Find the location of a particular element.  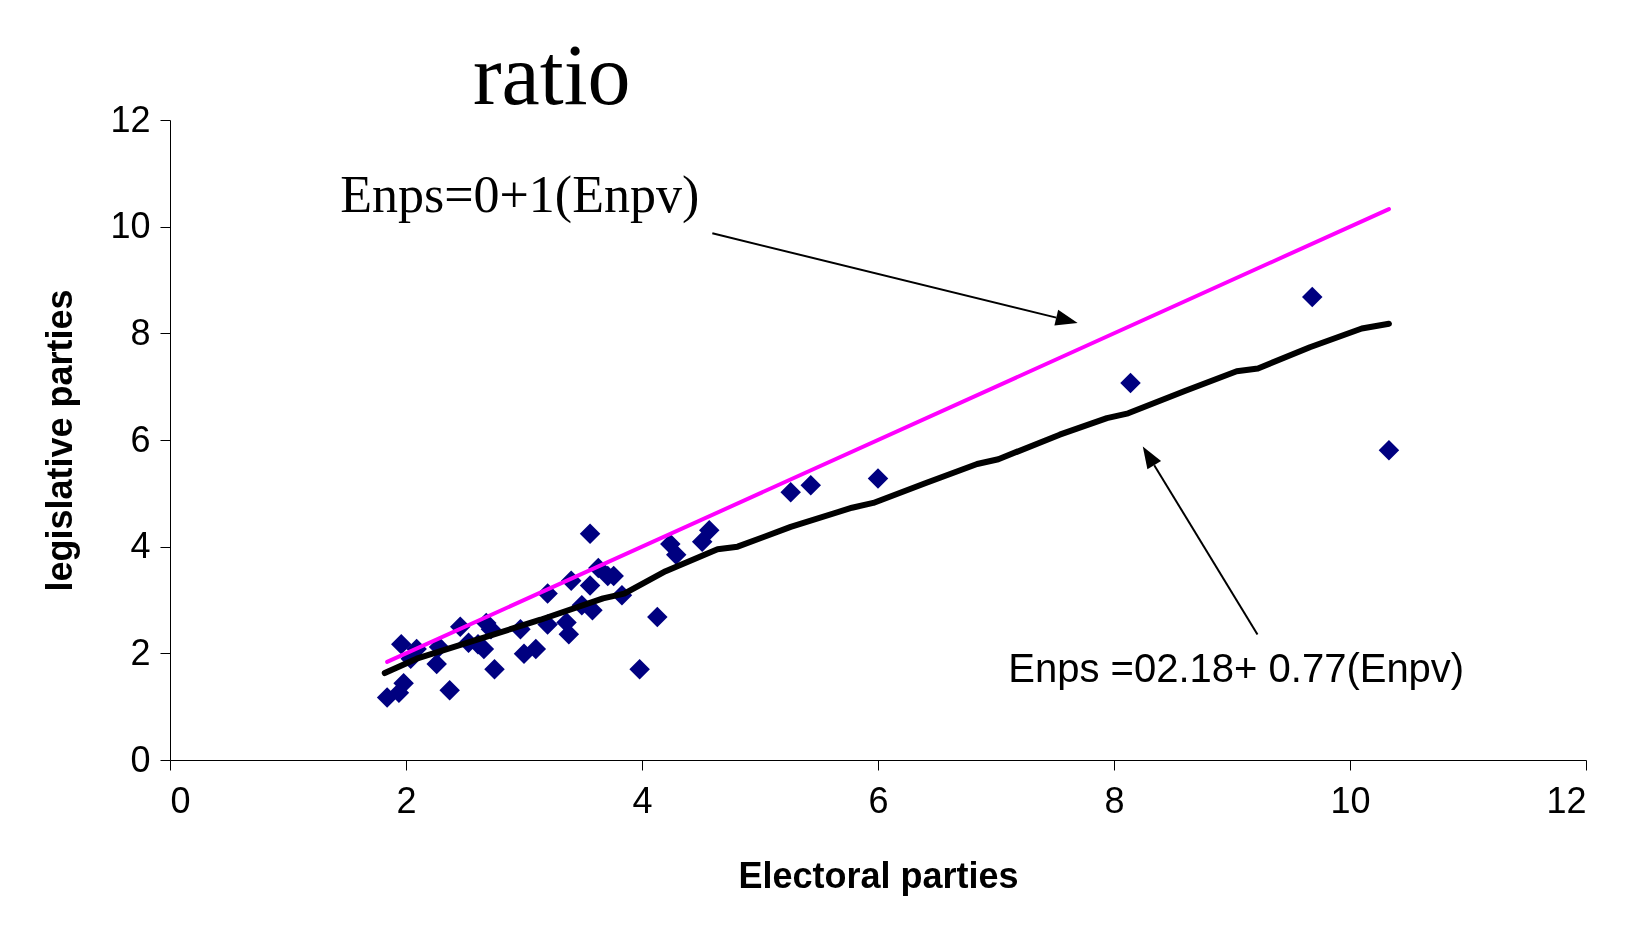

y-tick-label: 12 is located at coordinates (130, 119).